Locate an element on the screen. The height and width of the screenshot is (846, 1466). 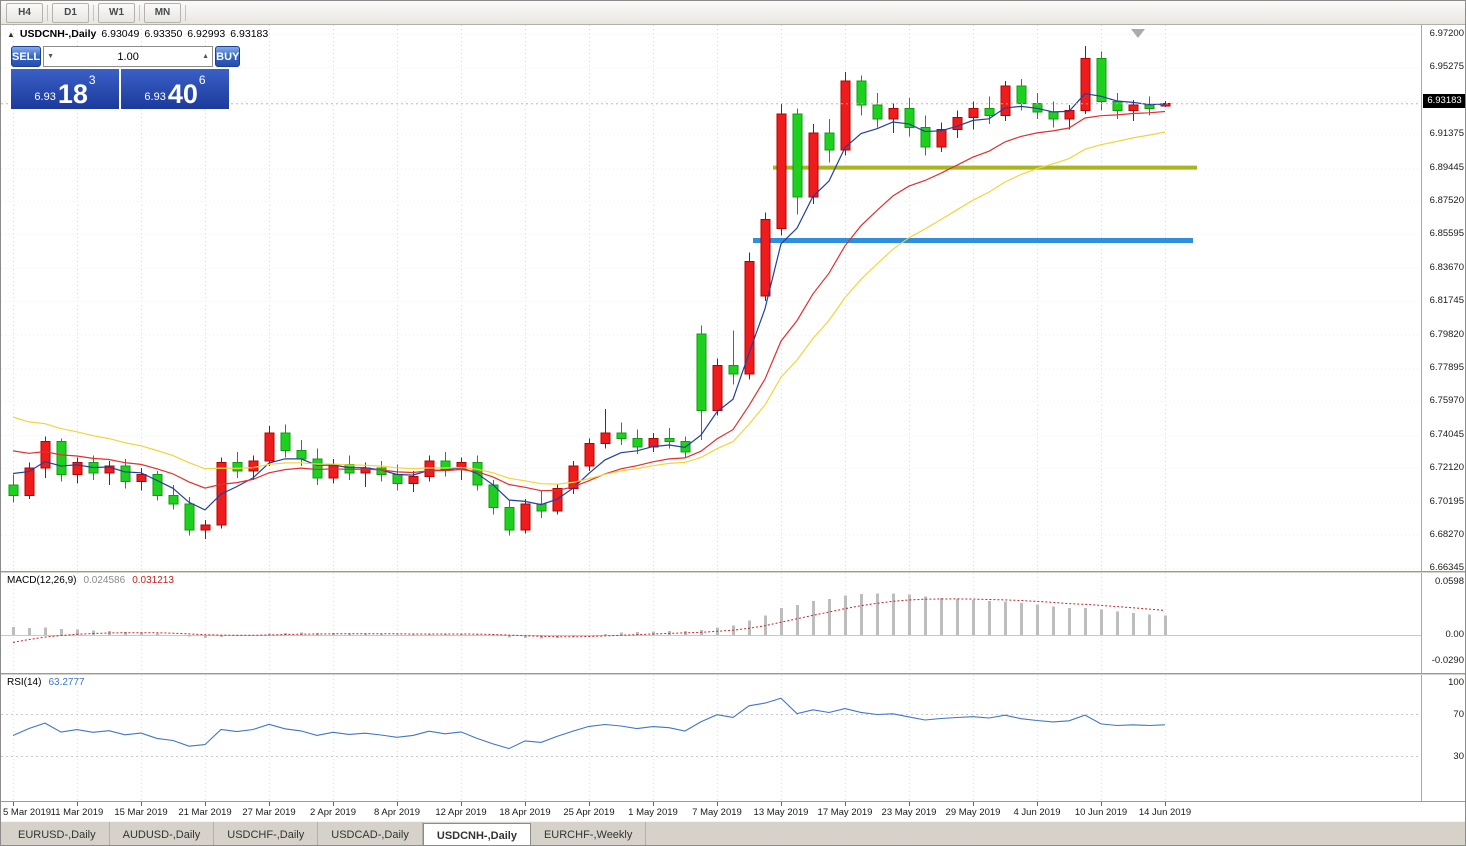
rsi-plot: RSI(14) 63.2777 is located at coordinates (711, 738).